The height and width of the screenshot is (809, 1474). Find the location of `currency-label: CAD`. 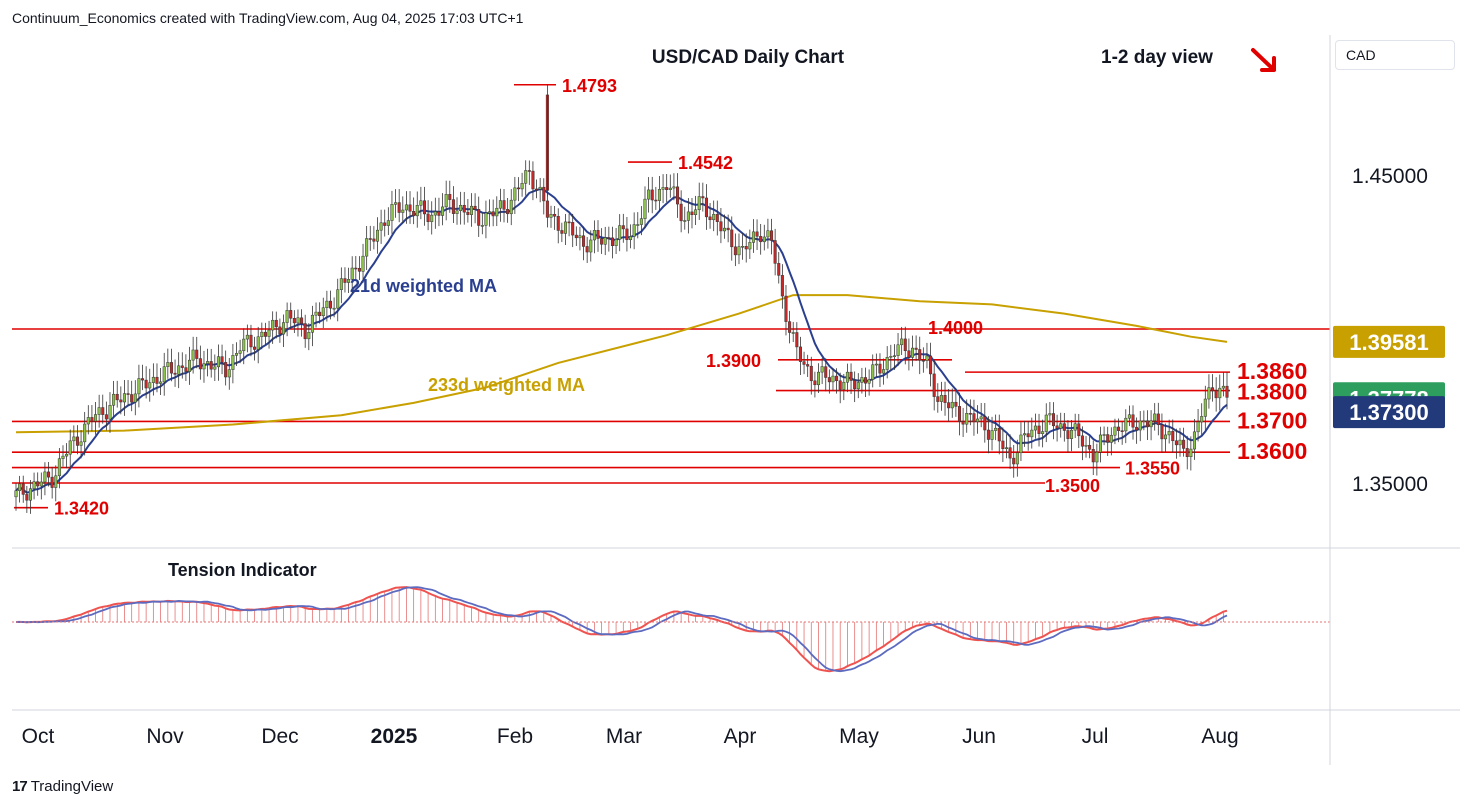

currency-label: CAD is located at coordinates (1395, 55).